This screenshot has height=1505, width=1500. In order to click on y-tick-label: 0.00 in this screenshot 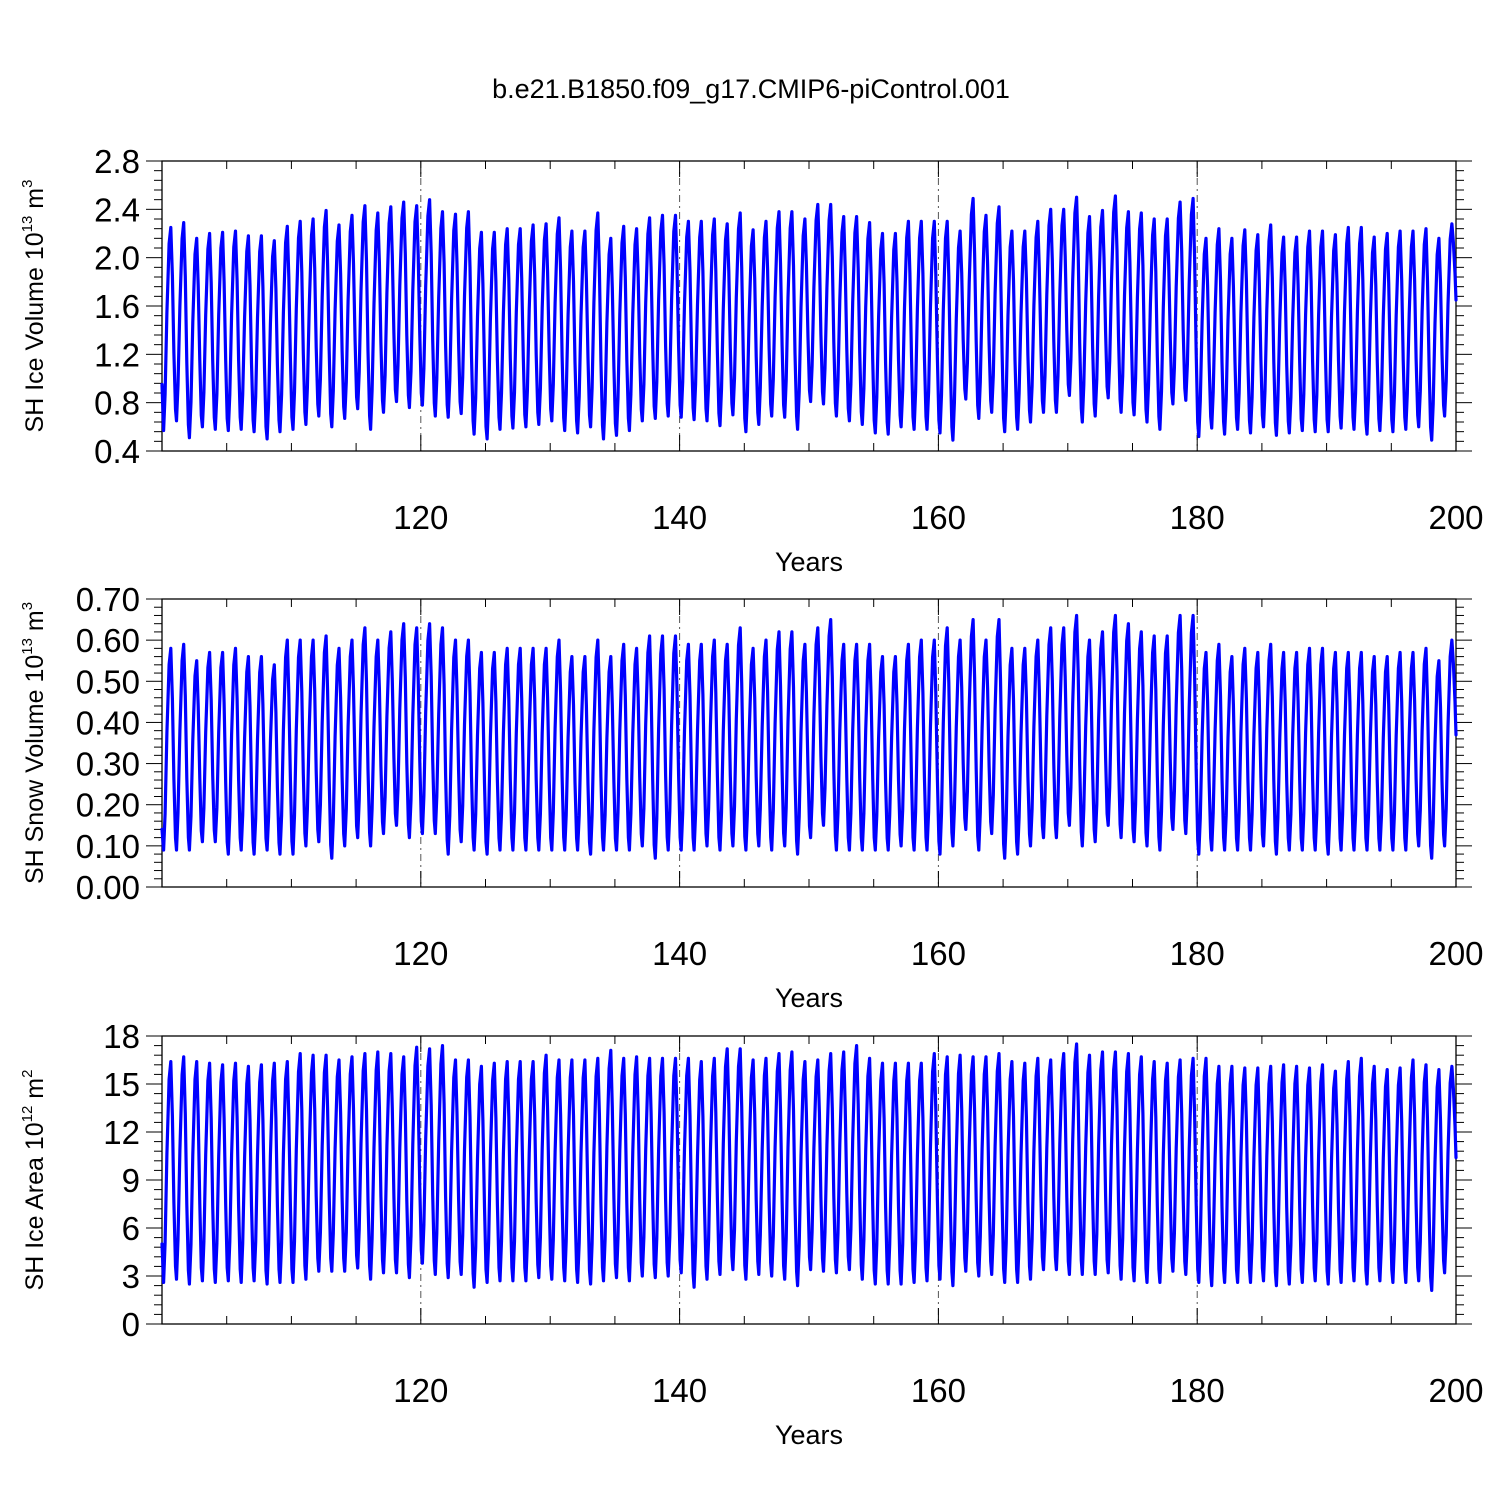, I will do `click(108, 887)`.